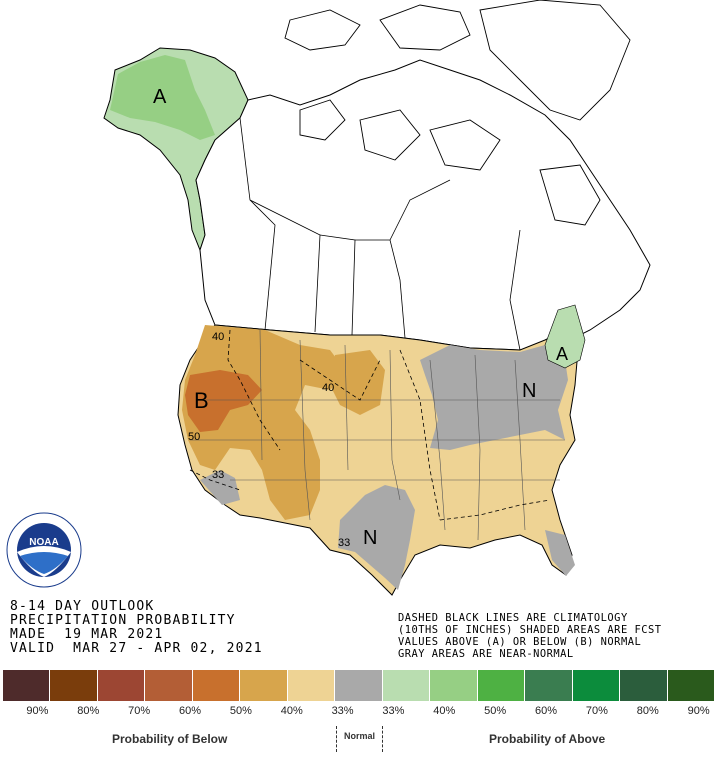  I want to click on title-line-4: VALID MAR 27 - APR 02, 2021, so click(136, 648).